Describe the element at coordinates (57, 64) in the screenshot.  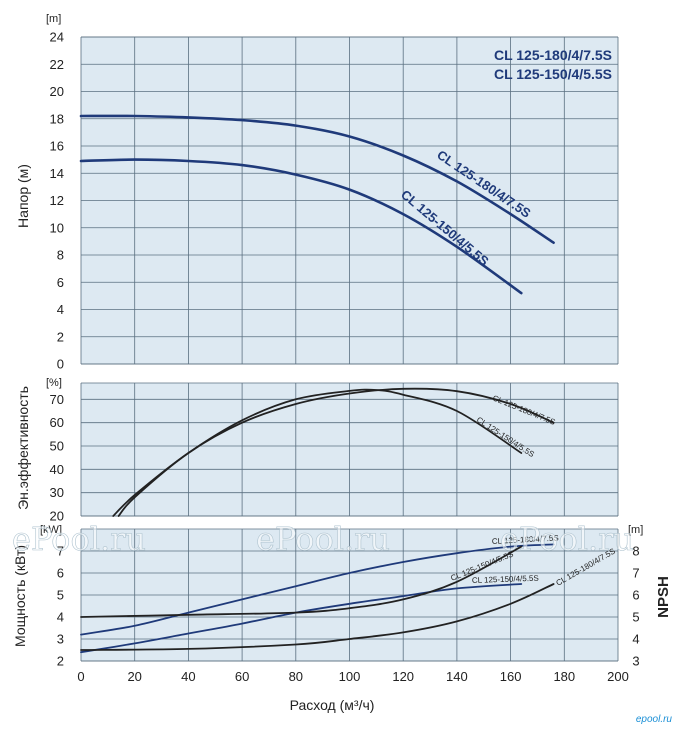
I see `y-tick-label: 22` at that location.